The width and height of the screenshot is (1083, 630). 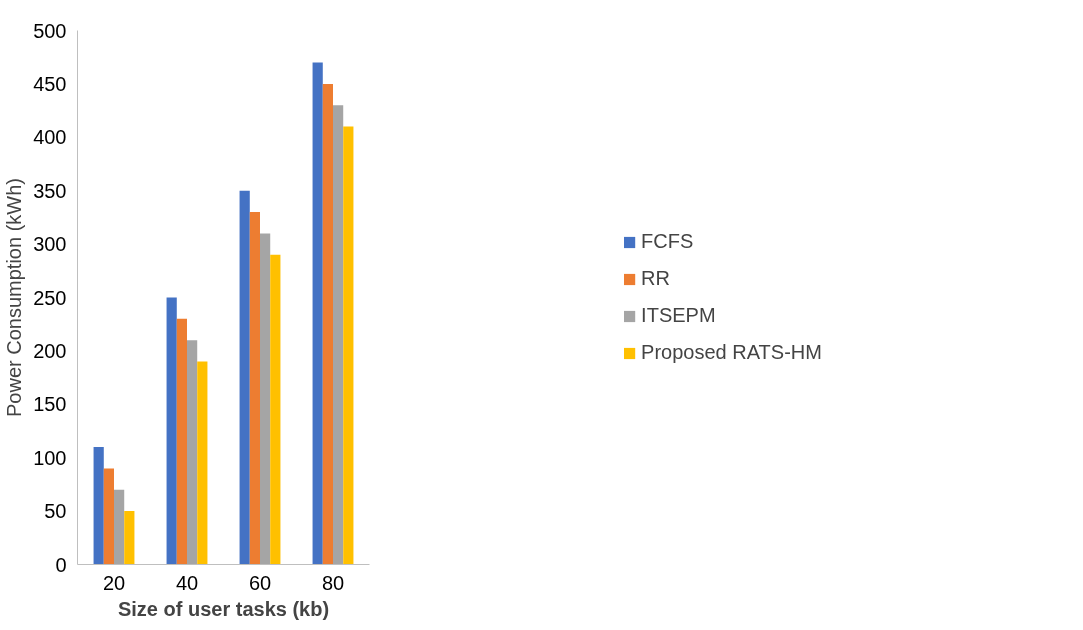 What do you see at coordinates (50, 83) in the screenshot?
I see `y-tick-label: 450` at bounding box center [50, 83].